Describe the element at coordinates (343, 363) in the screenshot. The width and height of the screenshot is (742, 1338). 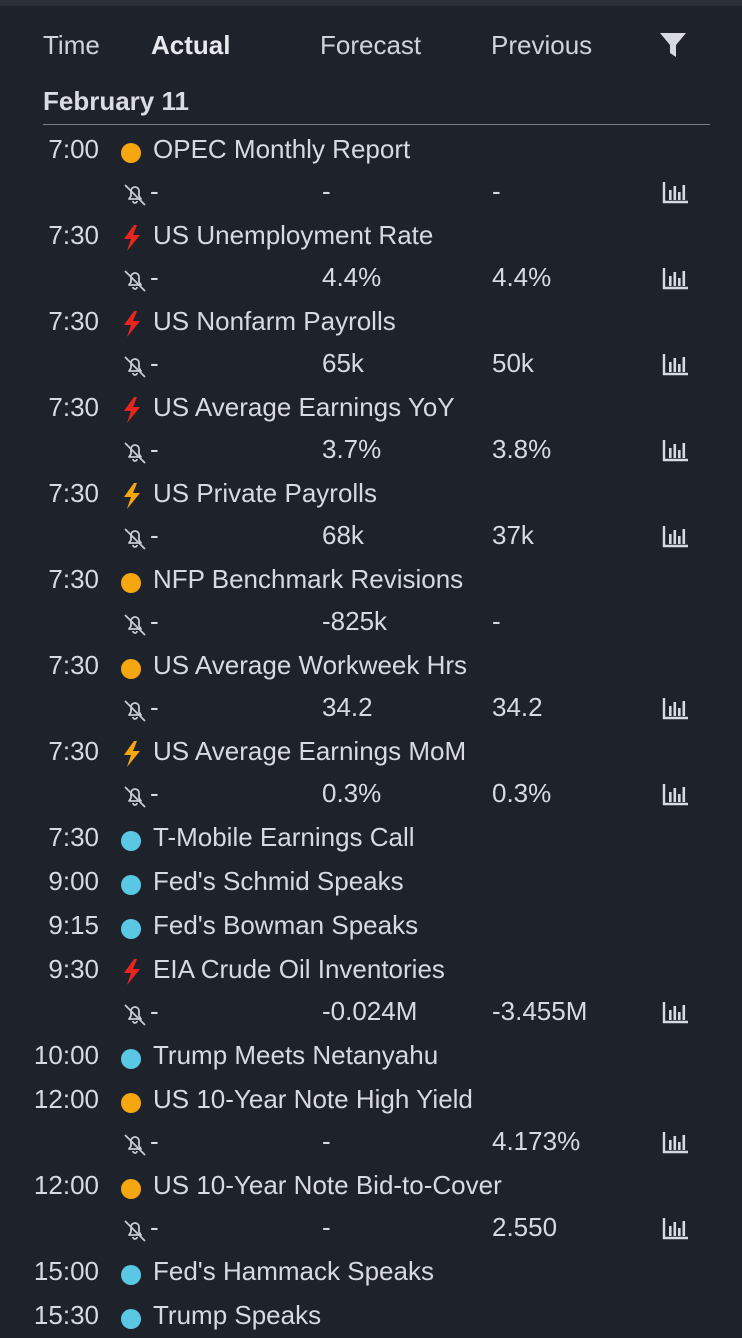
I see `event-forecast: 65k` at that location.